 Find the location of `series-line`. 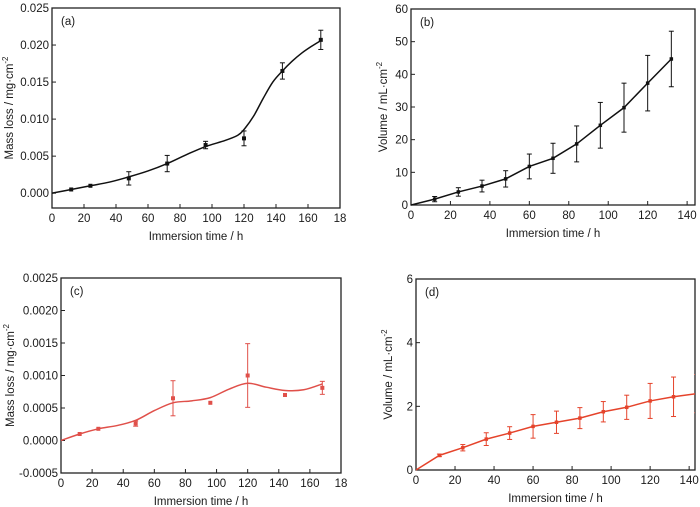

series-line is located at coordinates (541, 132).